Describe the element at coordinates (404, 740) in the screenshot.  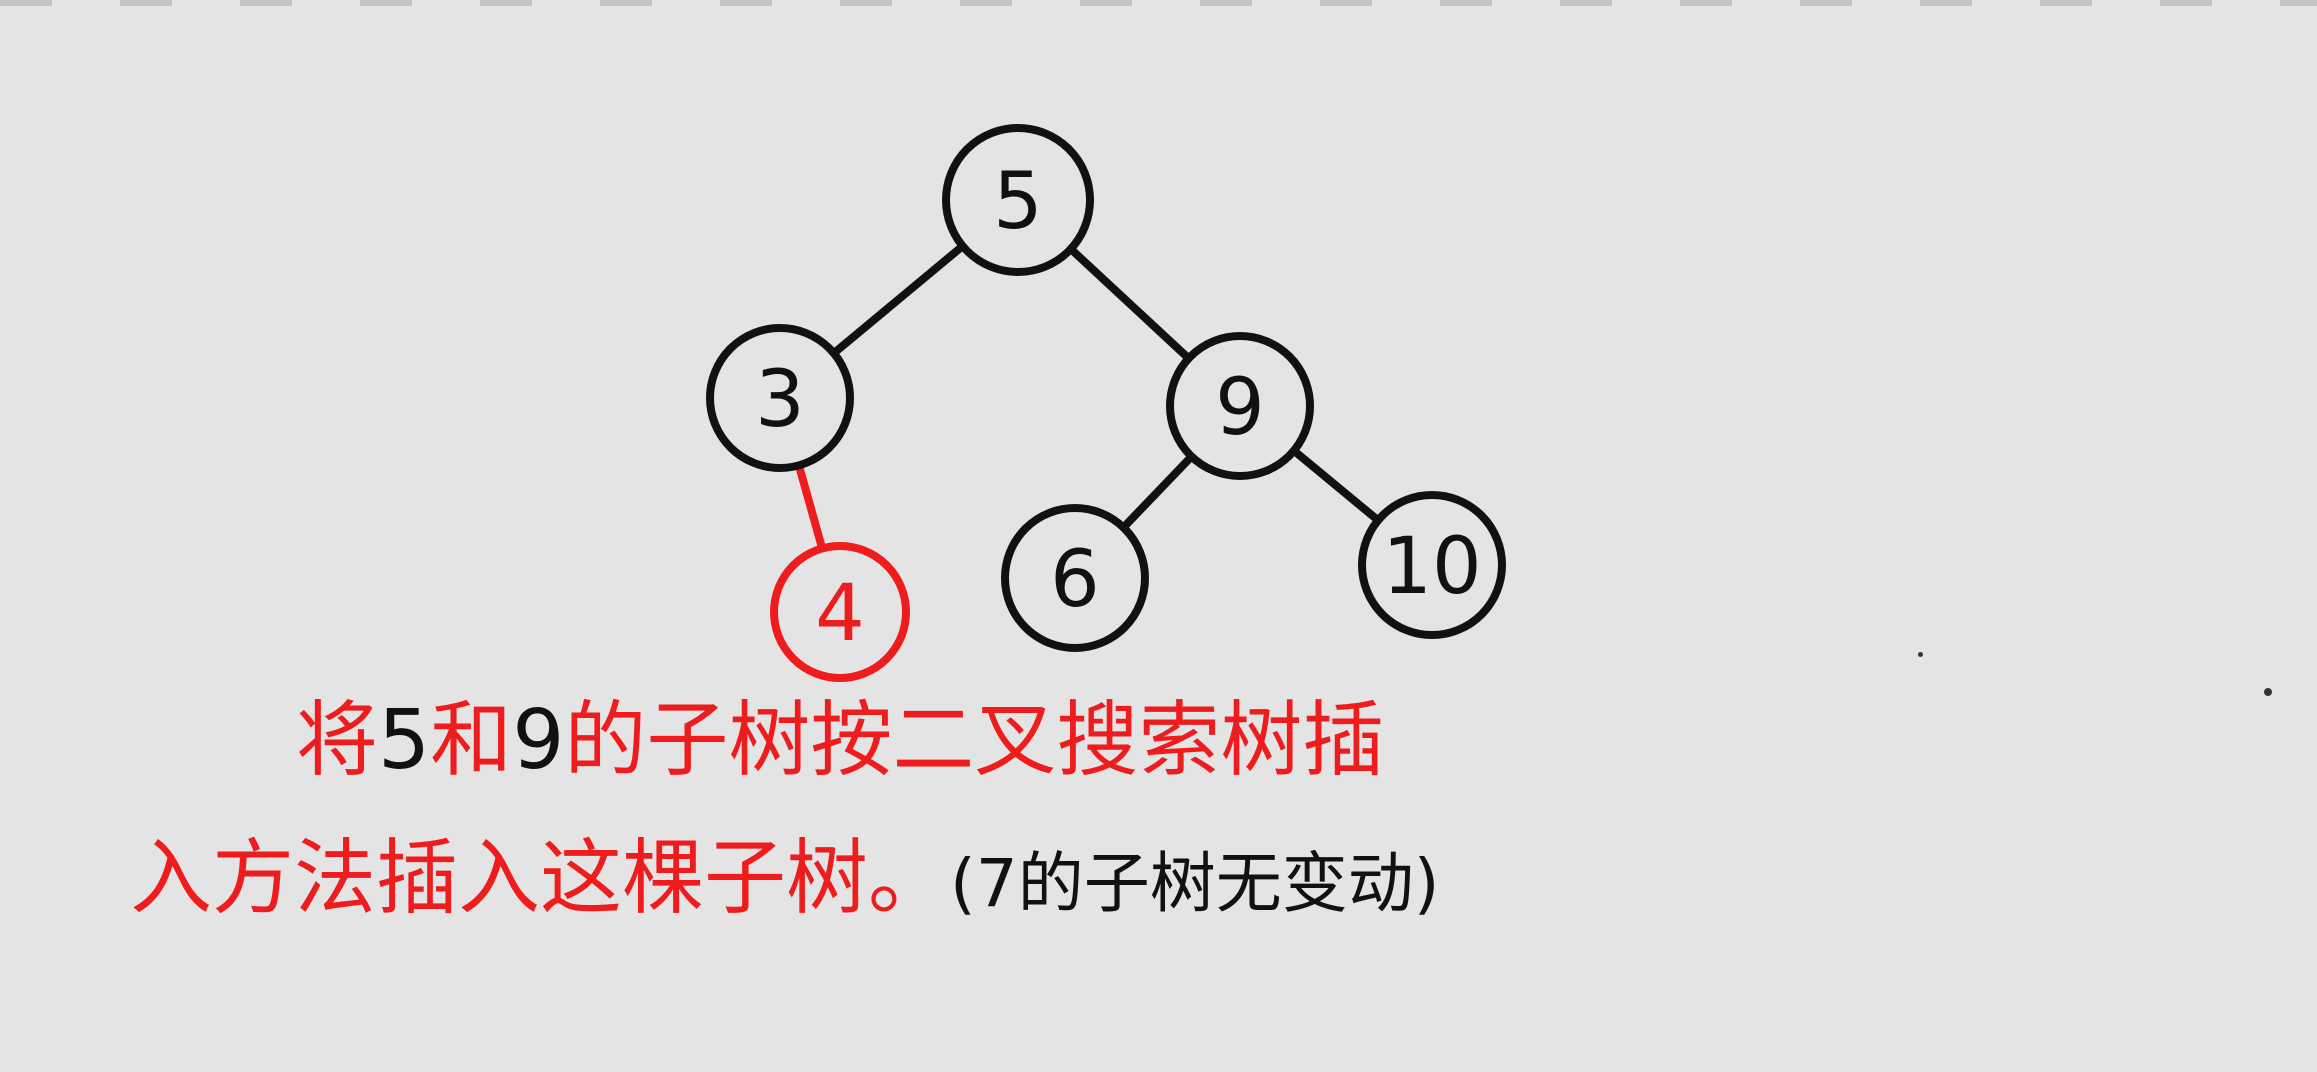
I see `caption-part: 5` at that location.